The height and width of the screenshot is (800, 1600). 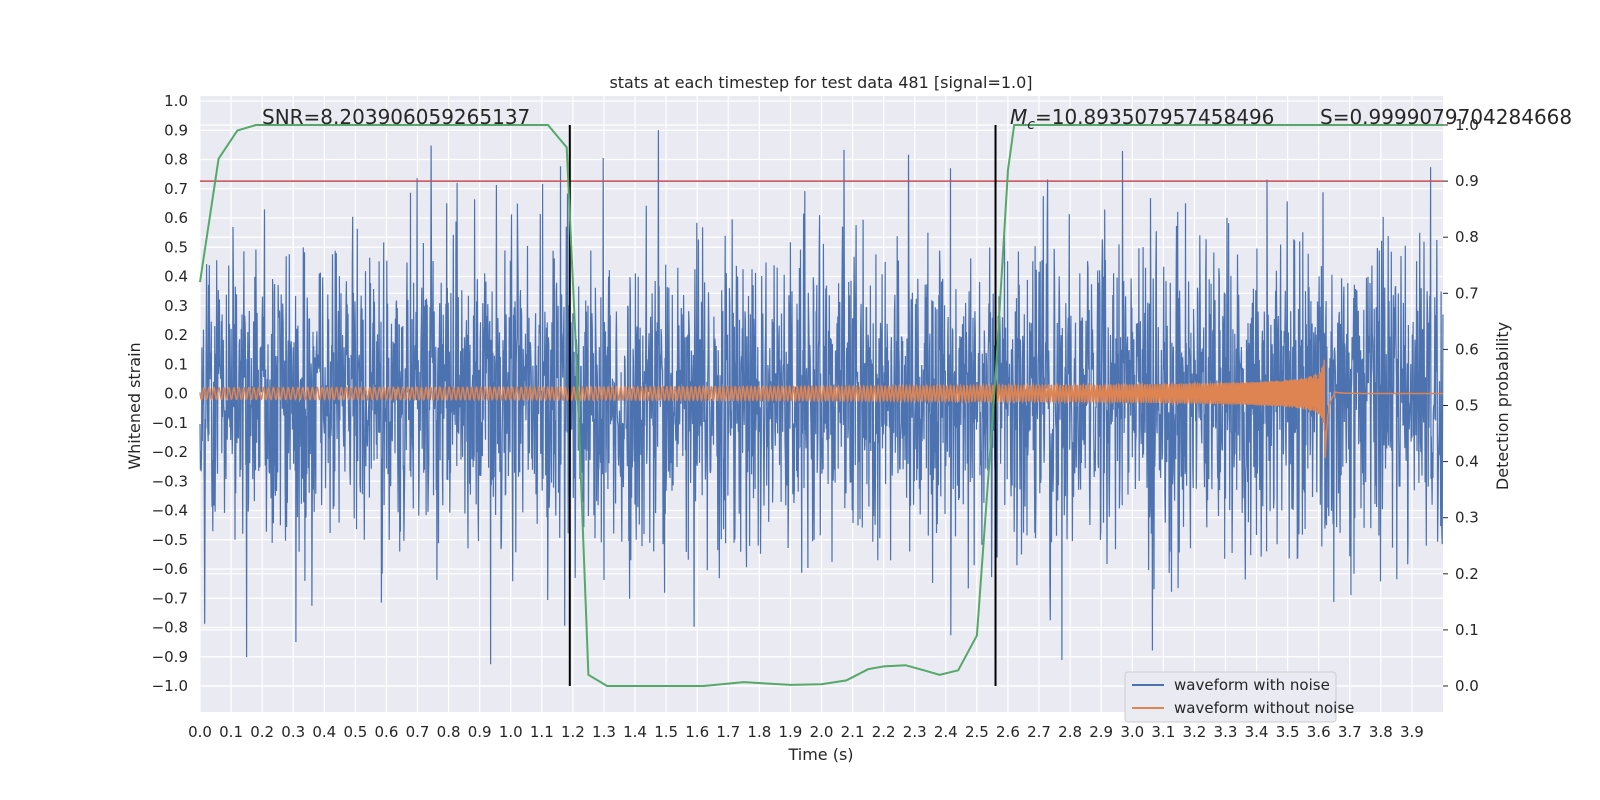 What do you see at coordinates (728, 732) in the screenshot?
I see `x-tick-label: 1.7` at bounding box center [728, 732].